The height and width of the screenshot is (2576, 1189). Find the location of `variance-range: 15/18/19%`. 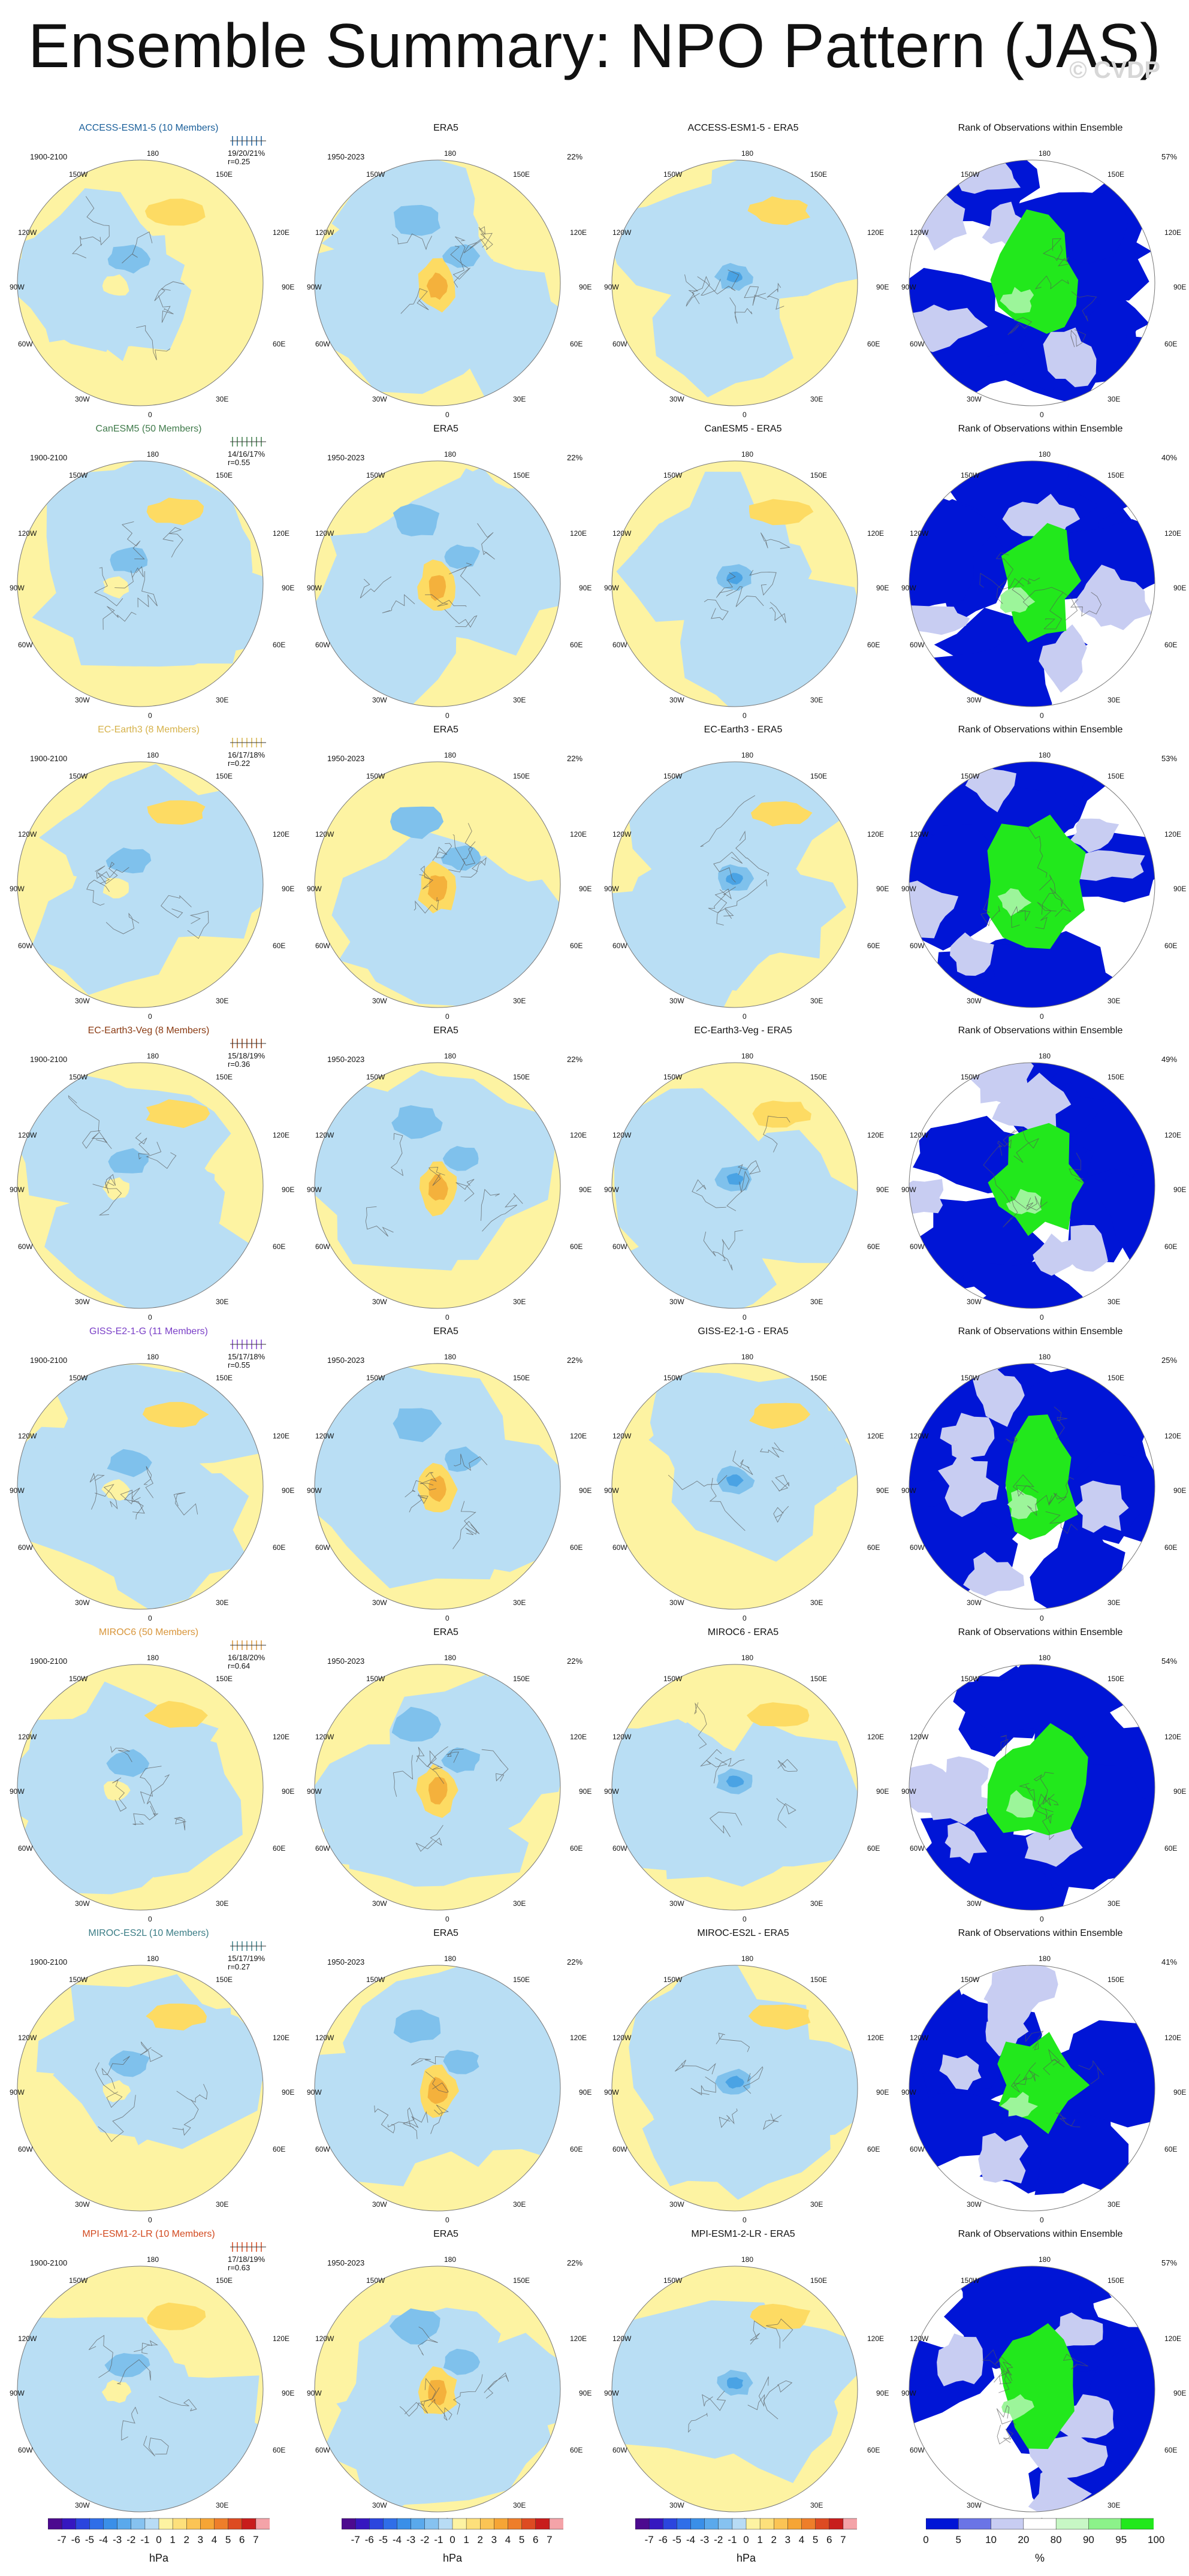

variance-range: 15/18/19% is located at coordinates (246, 1055).